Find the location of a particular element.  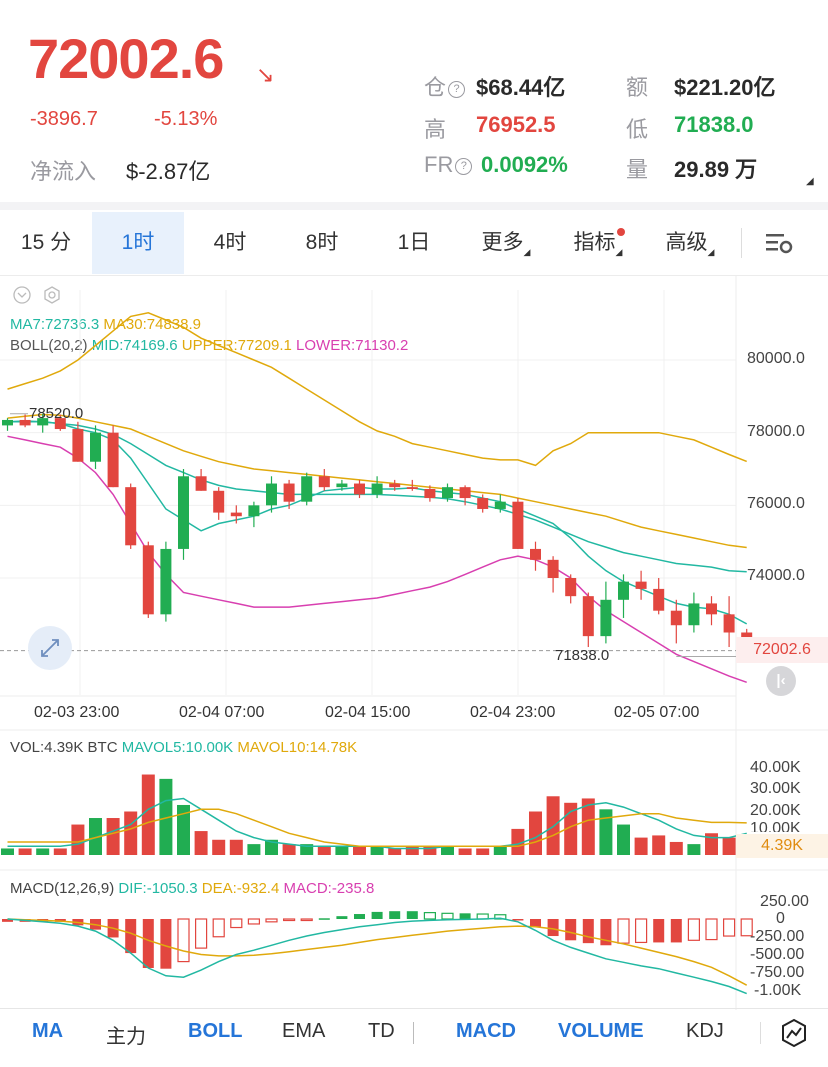

indicator-td: TD is located at coordinates (381, 1031).